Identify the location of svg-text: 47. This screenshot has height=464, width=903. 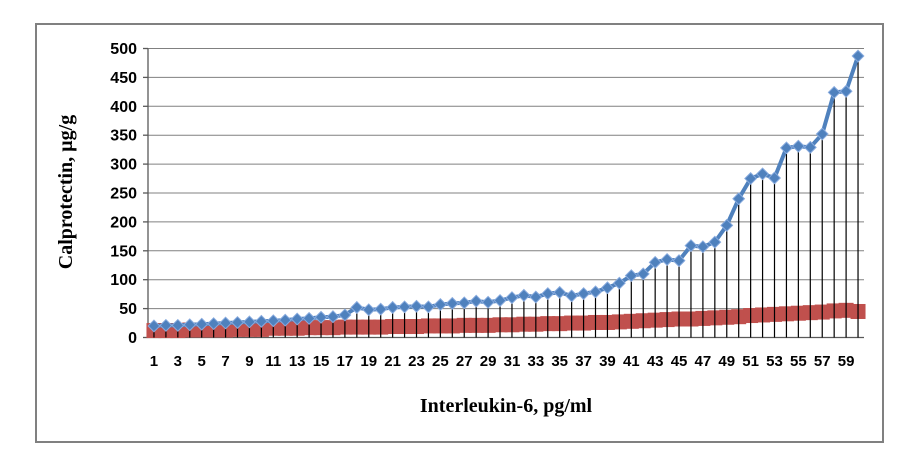
(703, 361).